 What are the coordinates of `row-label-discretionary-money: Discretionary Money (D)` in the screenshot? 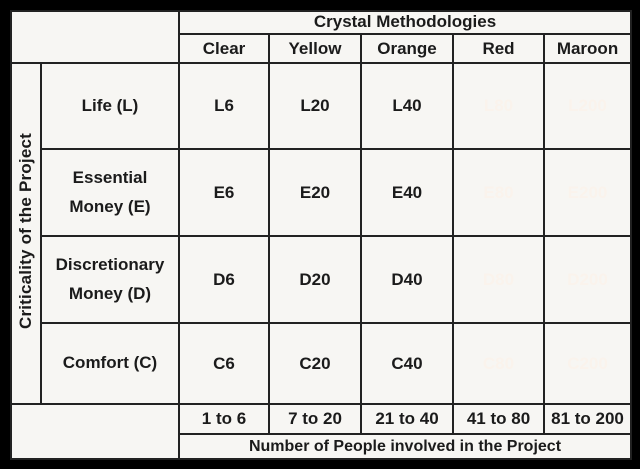 It's located at (110, 279).